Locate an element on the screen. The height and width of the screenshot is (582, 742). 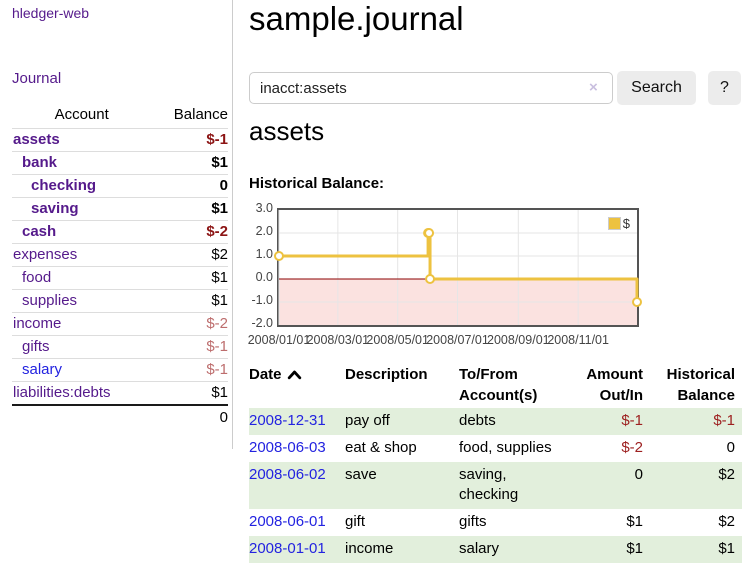
y-axis-tick-label: 0.0 is located at coordinates (264, 277).